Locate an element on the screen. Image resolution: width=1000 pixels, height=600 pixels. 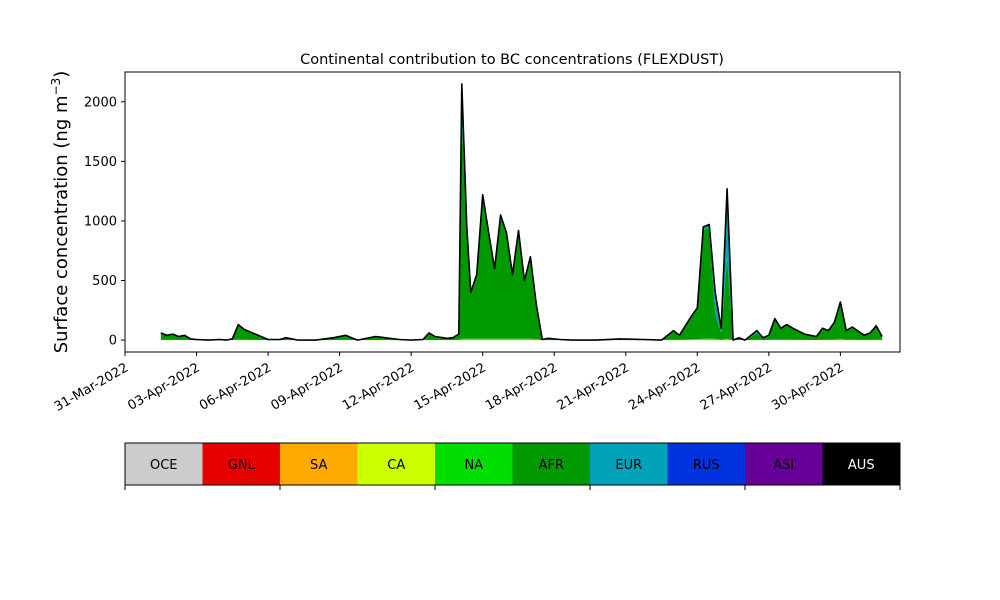
legend-swatch-ca is located at coordinates (396, 464).